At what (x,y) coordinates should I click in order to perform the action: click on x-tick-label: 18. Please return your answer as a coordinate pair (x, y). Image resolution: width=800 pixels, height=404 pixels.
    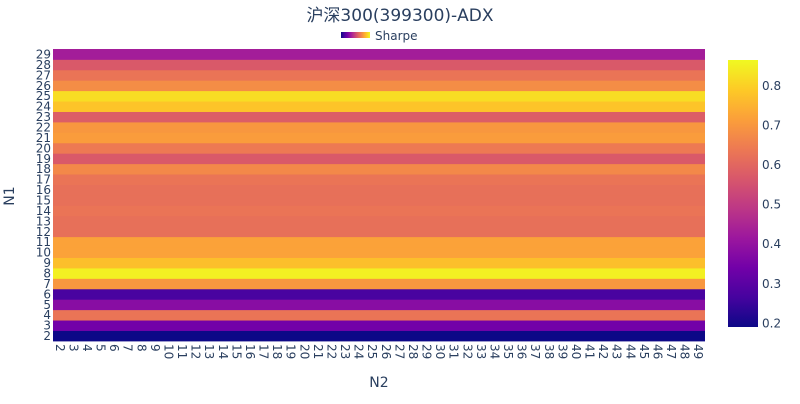
    Looking at the image, I should click on (277, 351).